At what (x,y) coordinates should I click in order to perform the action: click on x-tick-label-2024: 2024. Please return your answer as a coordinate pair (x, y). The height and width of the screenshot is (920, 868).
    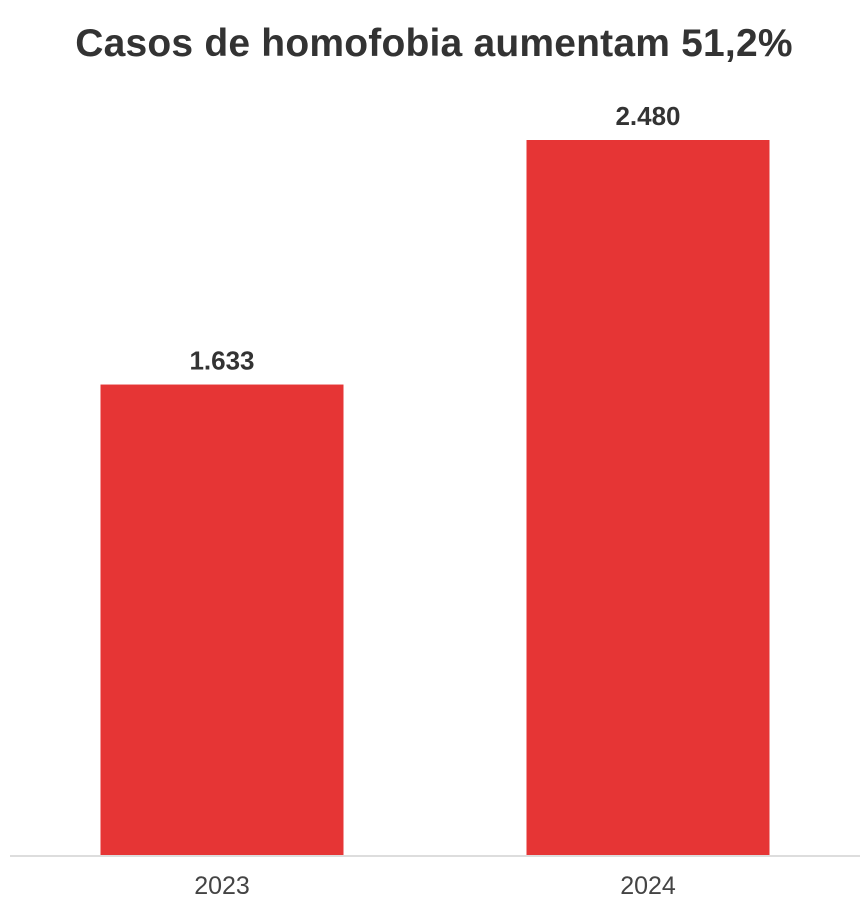
    Looking at the image, I should click on (648, 886).